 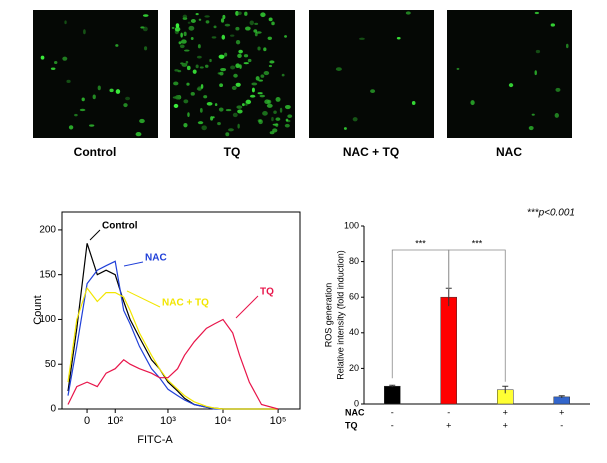 What do you see at coordinates (247, 307) in the screenshot?
I see `label-arrow` at bounding box center [247, 307].